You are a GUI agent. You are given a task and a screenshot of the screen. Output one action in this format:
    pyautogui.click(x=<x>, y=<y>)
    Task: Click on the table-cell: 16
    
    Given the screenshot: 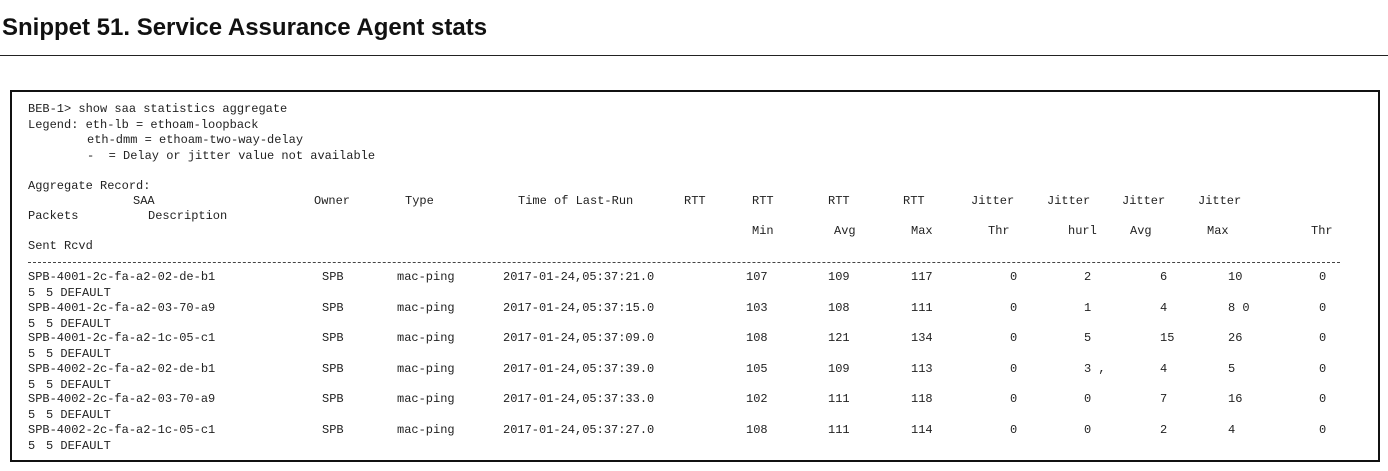 What is the action you would take?
    pyautogui.click(x=1235, y=399)
    